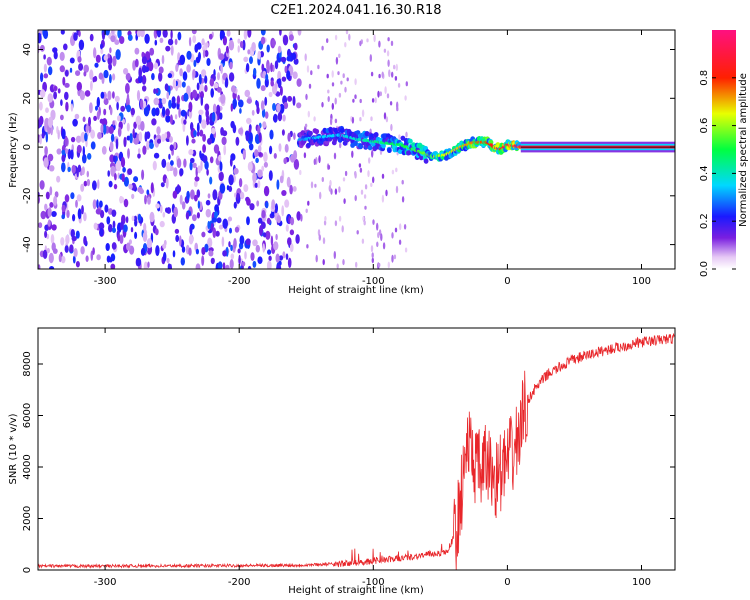  What do you see at coordinates (27, 98) in the screenshot?
I see `y-tick-label: 20` at bounding box center [27, 98].